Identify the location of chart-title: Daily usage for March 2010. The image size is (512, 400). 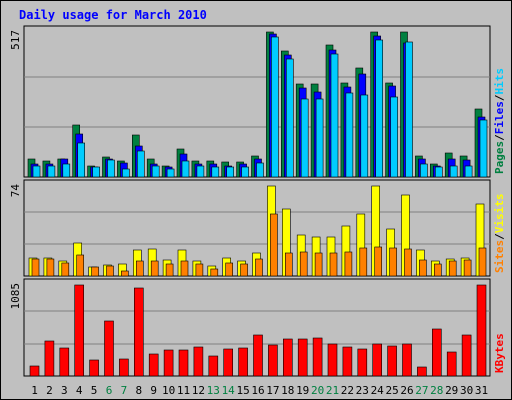
(113, 15).